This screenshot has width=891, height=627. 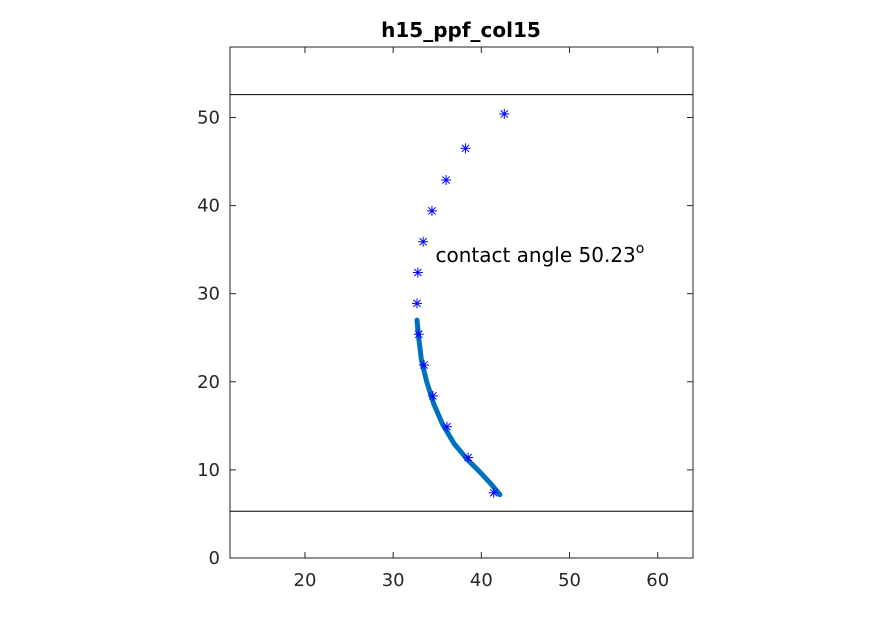 What do you see at coordinates (569, 580) in the screenshot?
I see `x-tick-label: 50` at bounding box center [569, 580].